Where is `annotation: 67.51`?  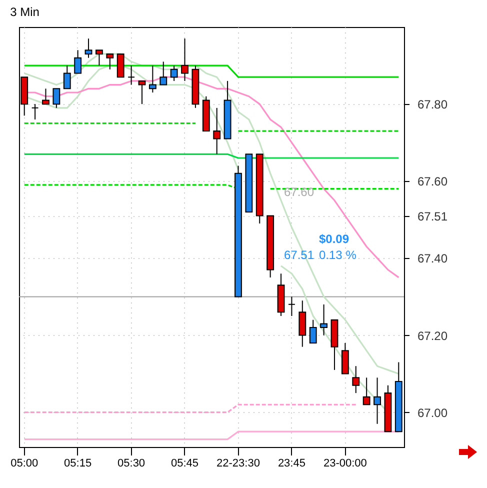 annotation: 67.51 is located at coordinates (299, 255).